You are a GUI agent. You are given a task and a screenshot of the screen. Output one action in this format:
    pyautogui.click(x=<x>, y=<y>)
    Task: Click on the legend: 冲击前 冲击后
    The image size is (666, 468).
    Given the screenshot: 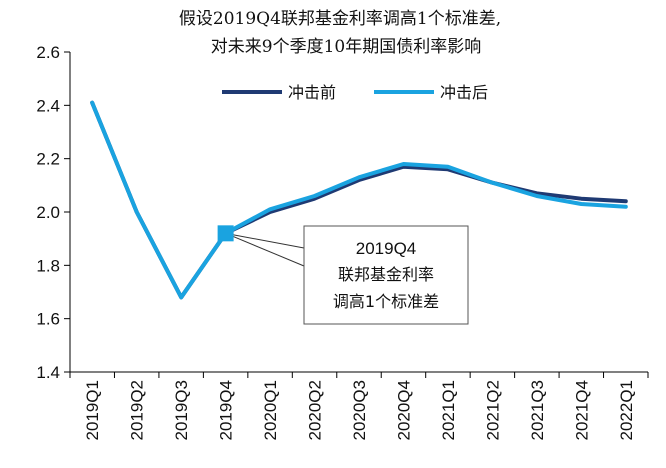 What is the action you would take?
    pyautogui.click(x=355, y=92)
    